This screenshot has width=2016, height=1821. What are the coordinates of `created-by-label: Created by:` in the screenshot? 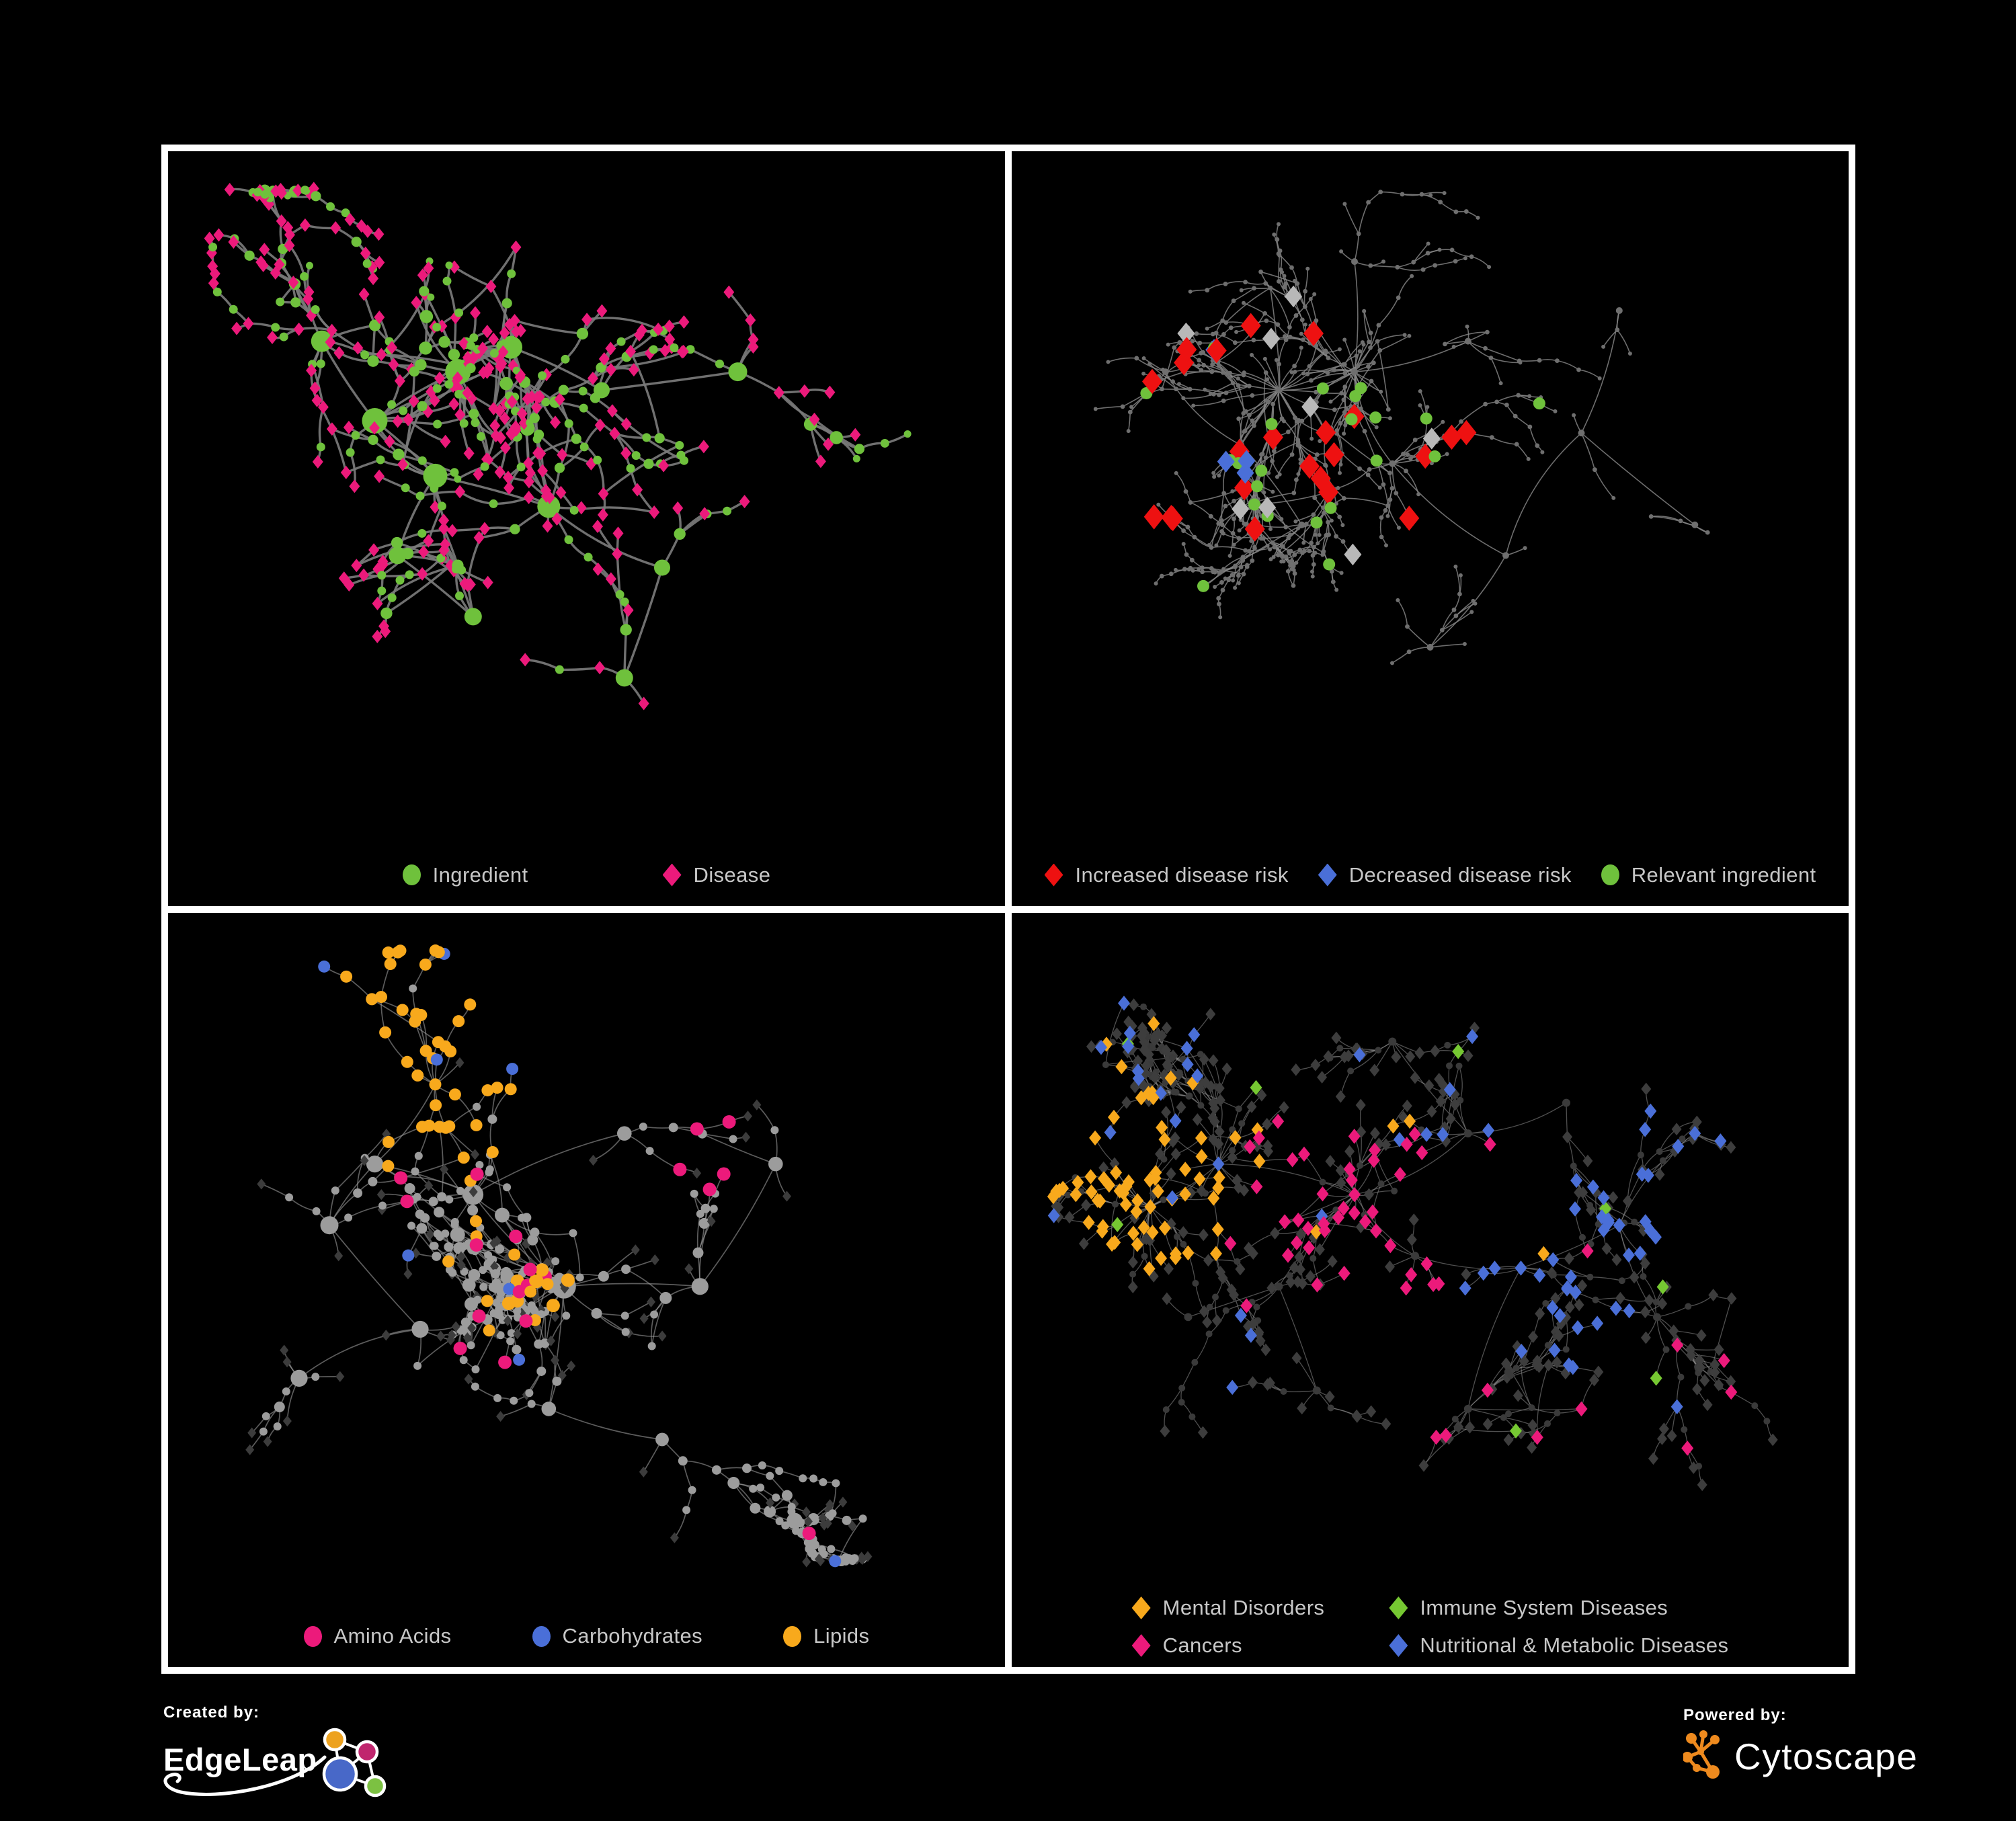 It's located at (211, 1713).